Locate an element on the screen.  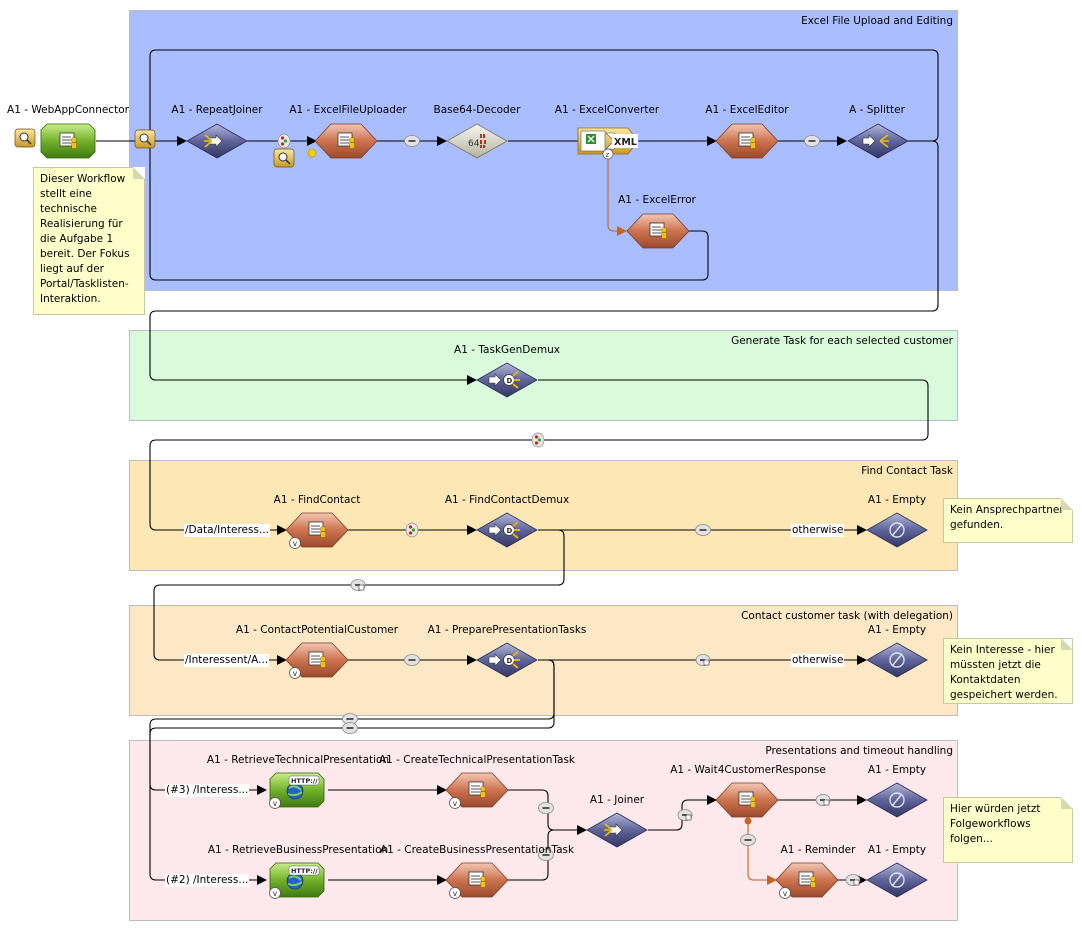
empty-3-label: A1 - Empty is located at coordinates (897, 770).